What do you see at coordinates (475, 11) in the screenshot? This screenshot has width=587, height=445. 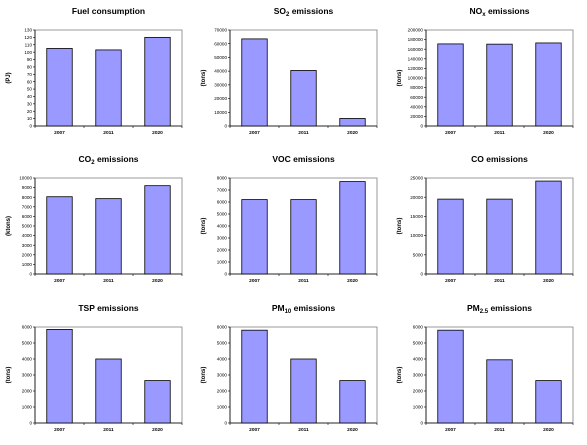 I see `chart-title-main: NO` at bounding box center [475, 11].